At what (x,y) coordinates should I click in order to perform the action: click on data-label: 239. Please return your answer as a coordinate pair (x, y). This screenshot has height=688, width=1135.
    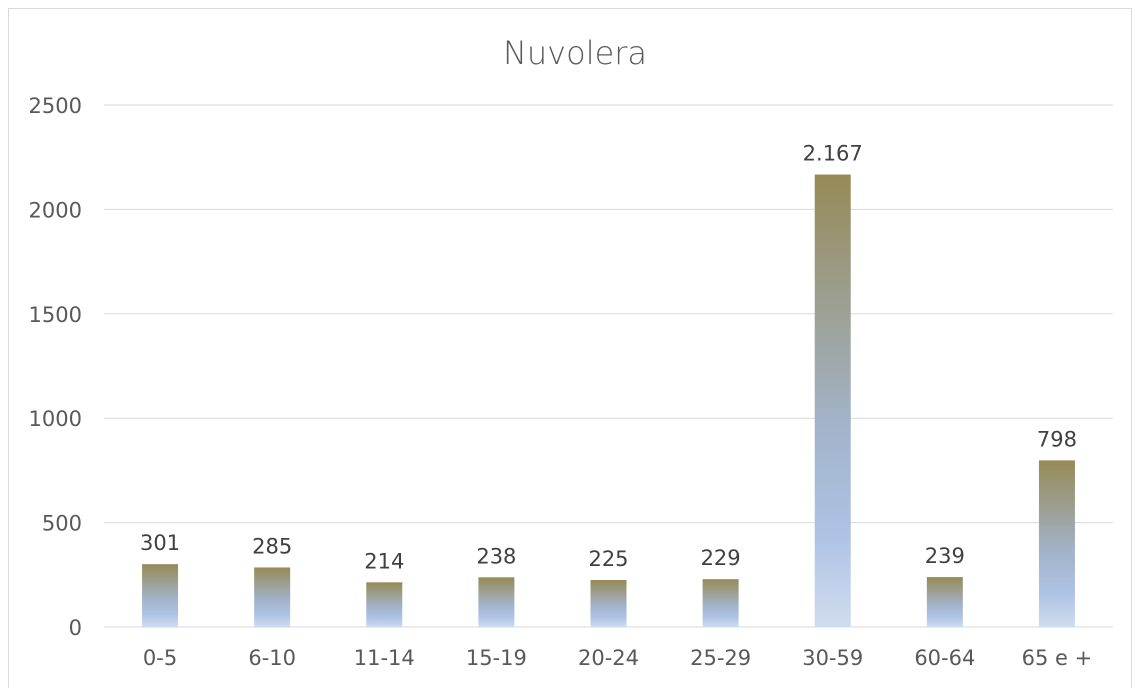
    Looking at the image, I should click on (945, 556).